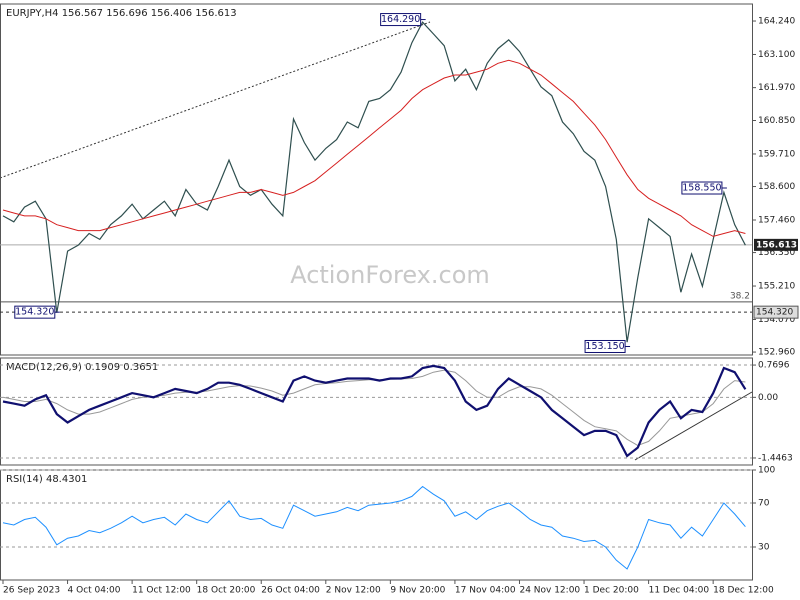 This screenshot has width=800, height=600. I want to click on x-tick-label: 1 Dec 20:00, so click(611, 591).